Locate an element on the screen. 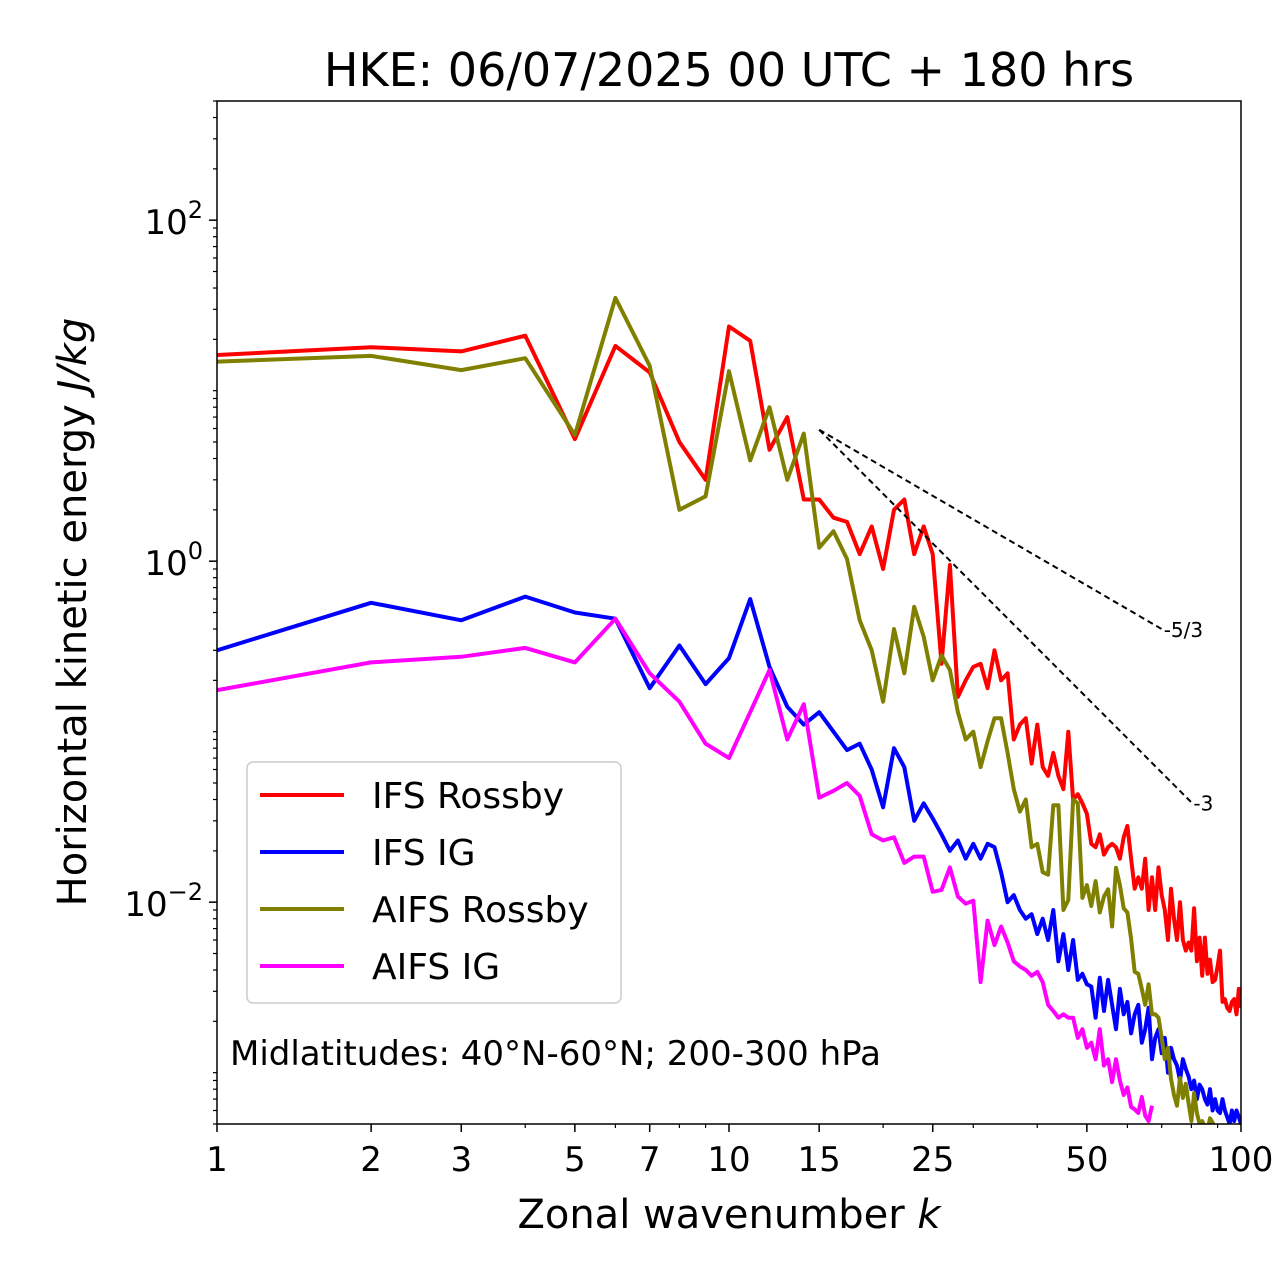 This screenshot has width=1280, height=1288. y-axis-label: Horizontal kinetic energy J/kg is located at coordinates (73, 612).